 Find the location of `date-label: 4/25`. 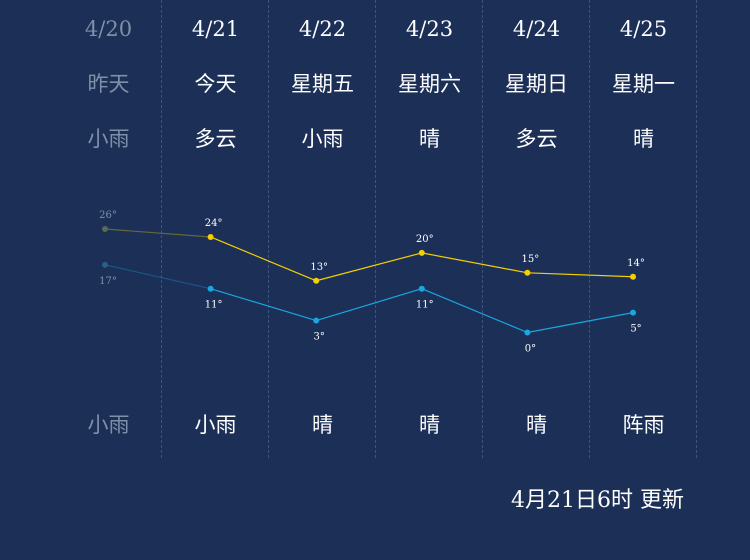

date-label: 4/25 is located at coordinates (643, 29).